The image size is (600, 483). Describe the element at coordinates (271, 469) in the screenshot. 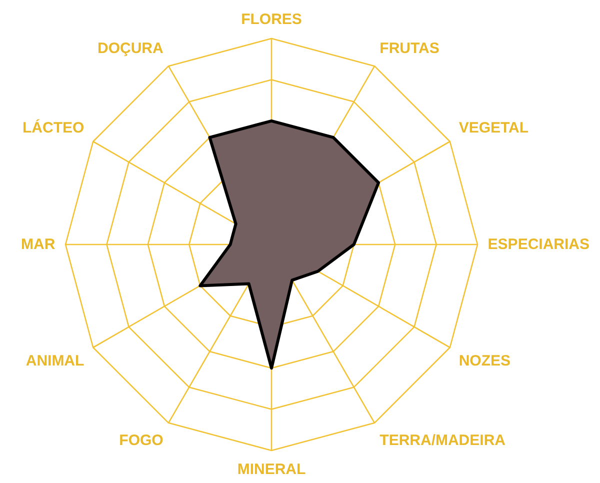

I see `spoke-label: MINERAL` at that location.